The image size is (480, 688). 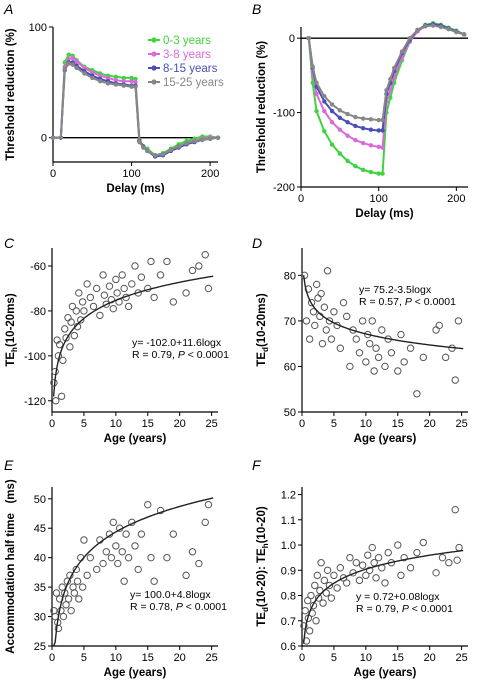 I want to click on legend-label: 3-8 years, so click(x=187, y=55).